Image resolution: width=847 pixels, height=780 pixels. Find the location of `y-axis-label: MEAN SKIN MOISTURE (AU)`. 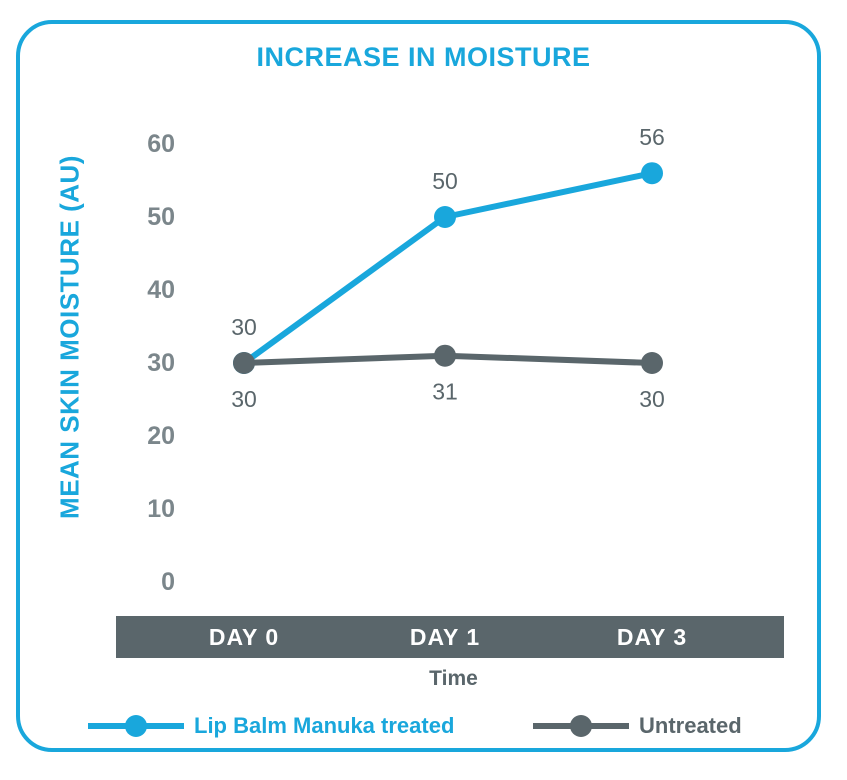

y-axis-label: MEAN SKIN MOISTURE (AU) is located at coordinates (69, 337).